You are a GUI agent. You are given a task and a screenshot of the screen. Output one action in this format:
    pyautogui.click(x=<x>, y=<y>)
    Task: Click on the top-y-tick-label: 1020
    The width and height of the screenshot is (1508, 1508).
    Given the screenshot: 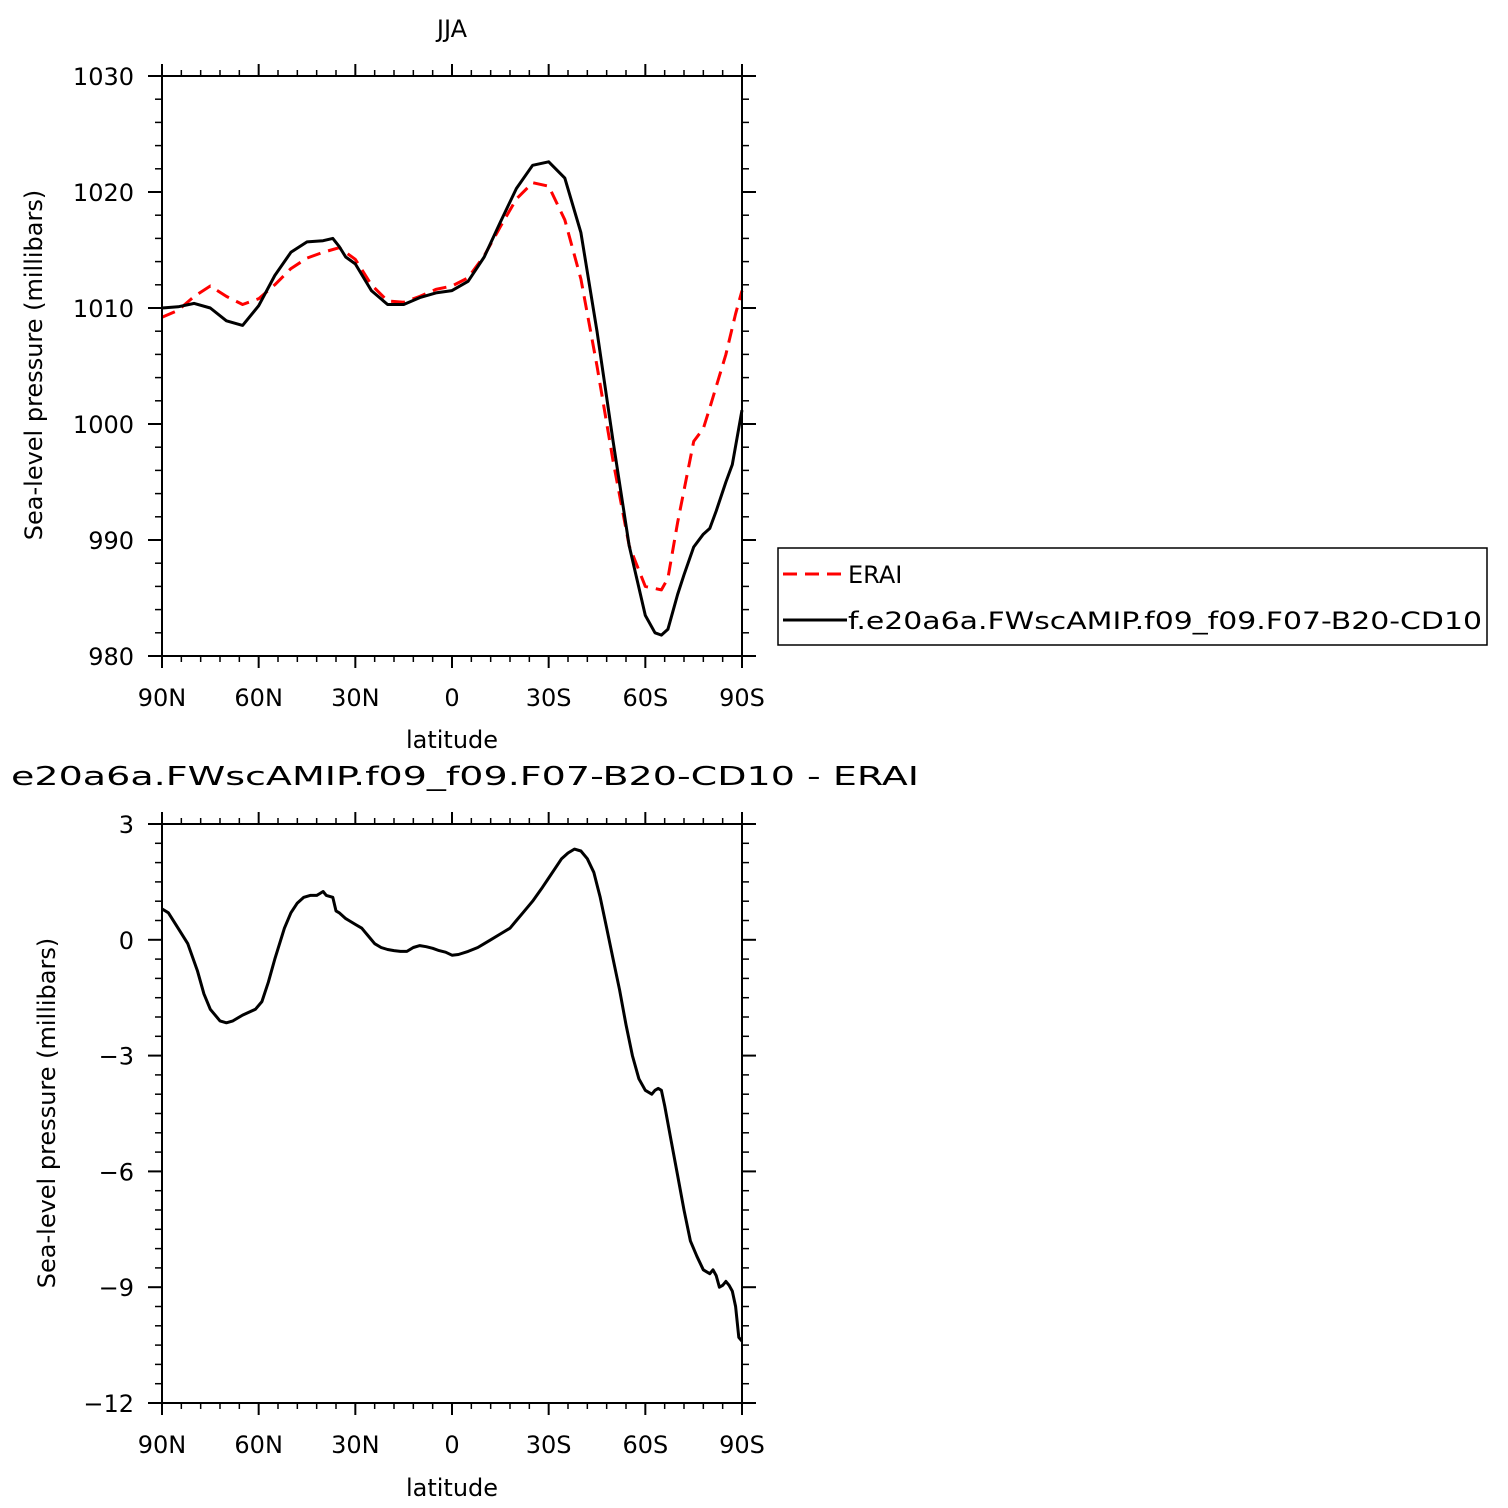 What is the action you would take?
    pyautogui.click(x=103, y=193)
    